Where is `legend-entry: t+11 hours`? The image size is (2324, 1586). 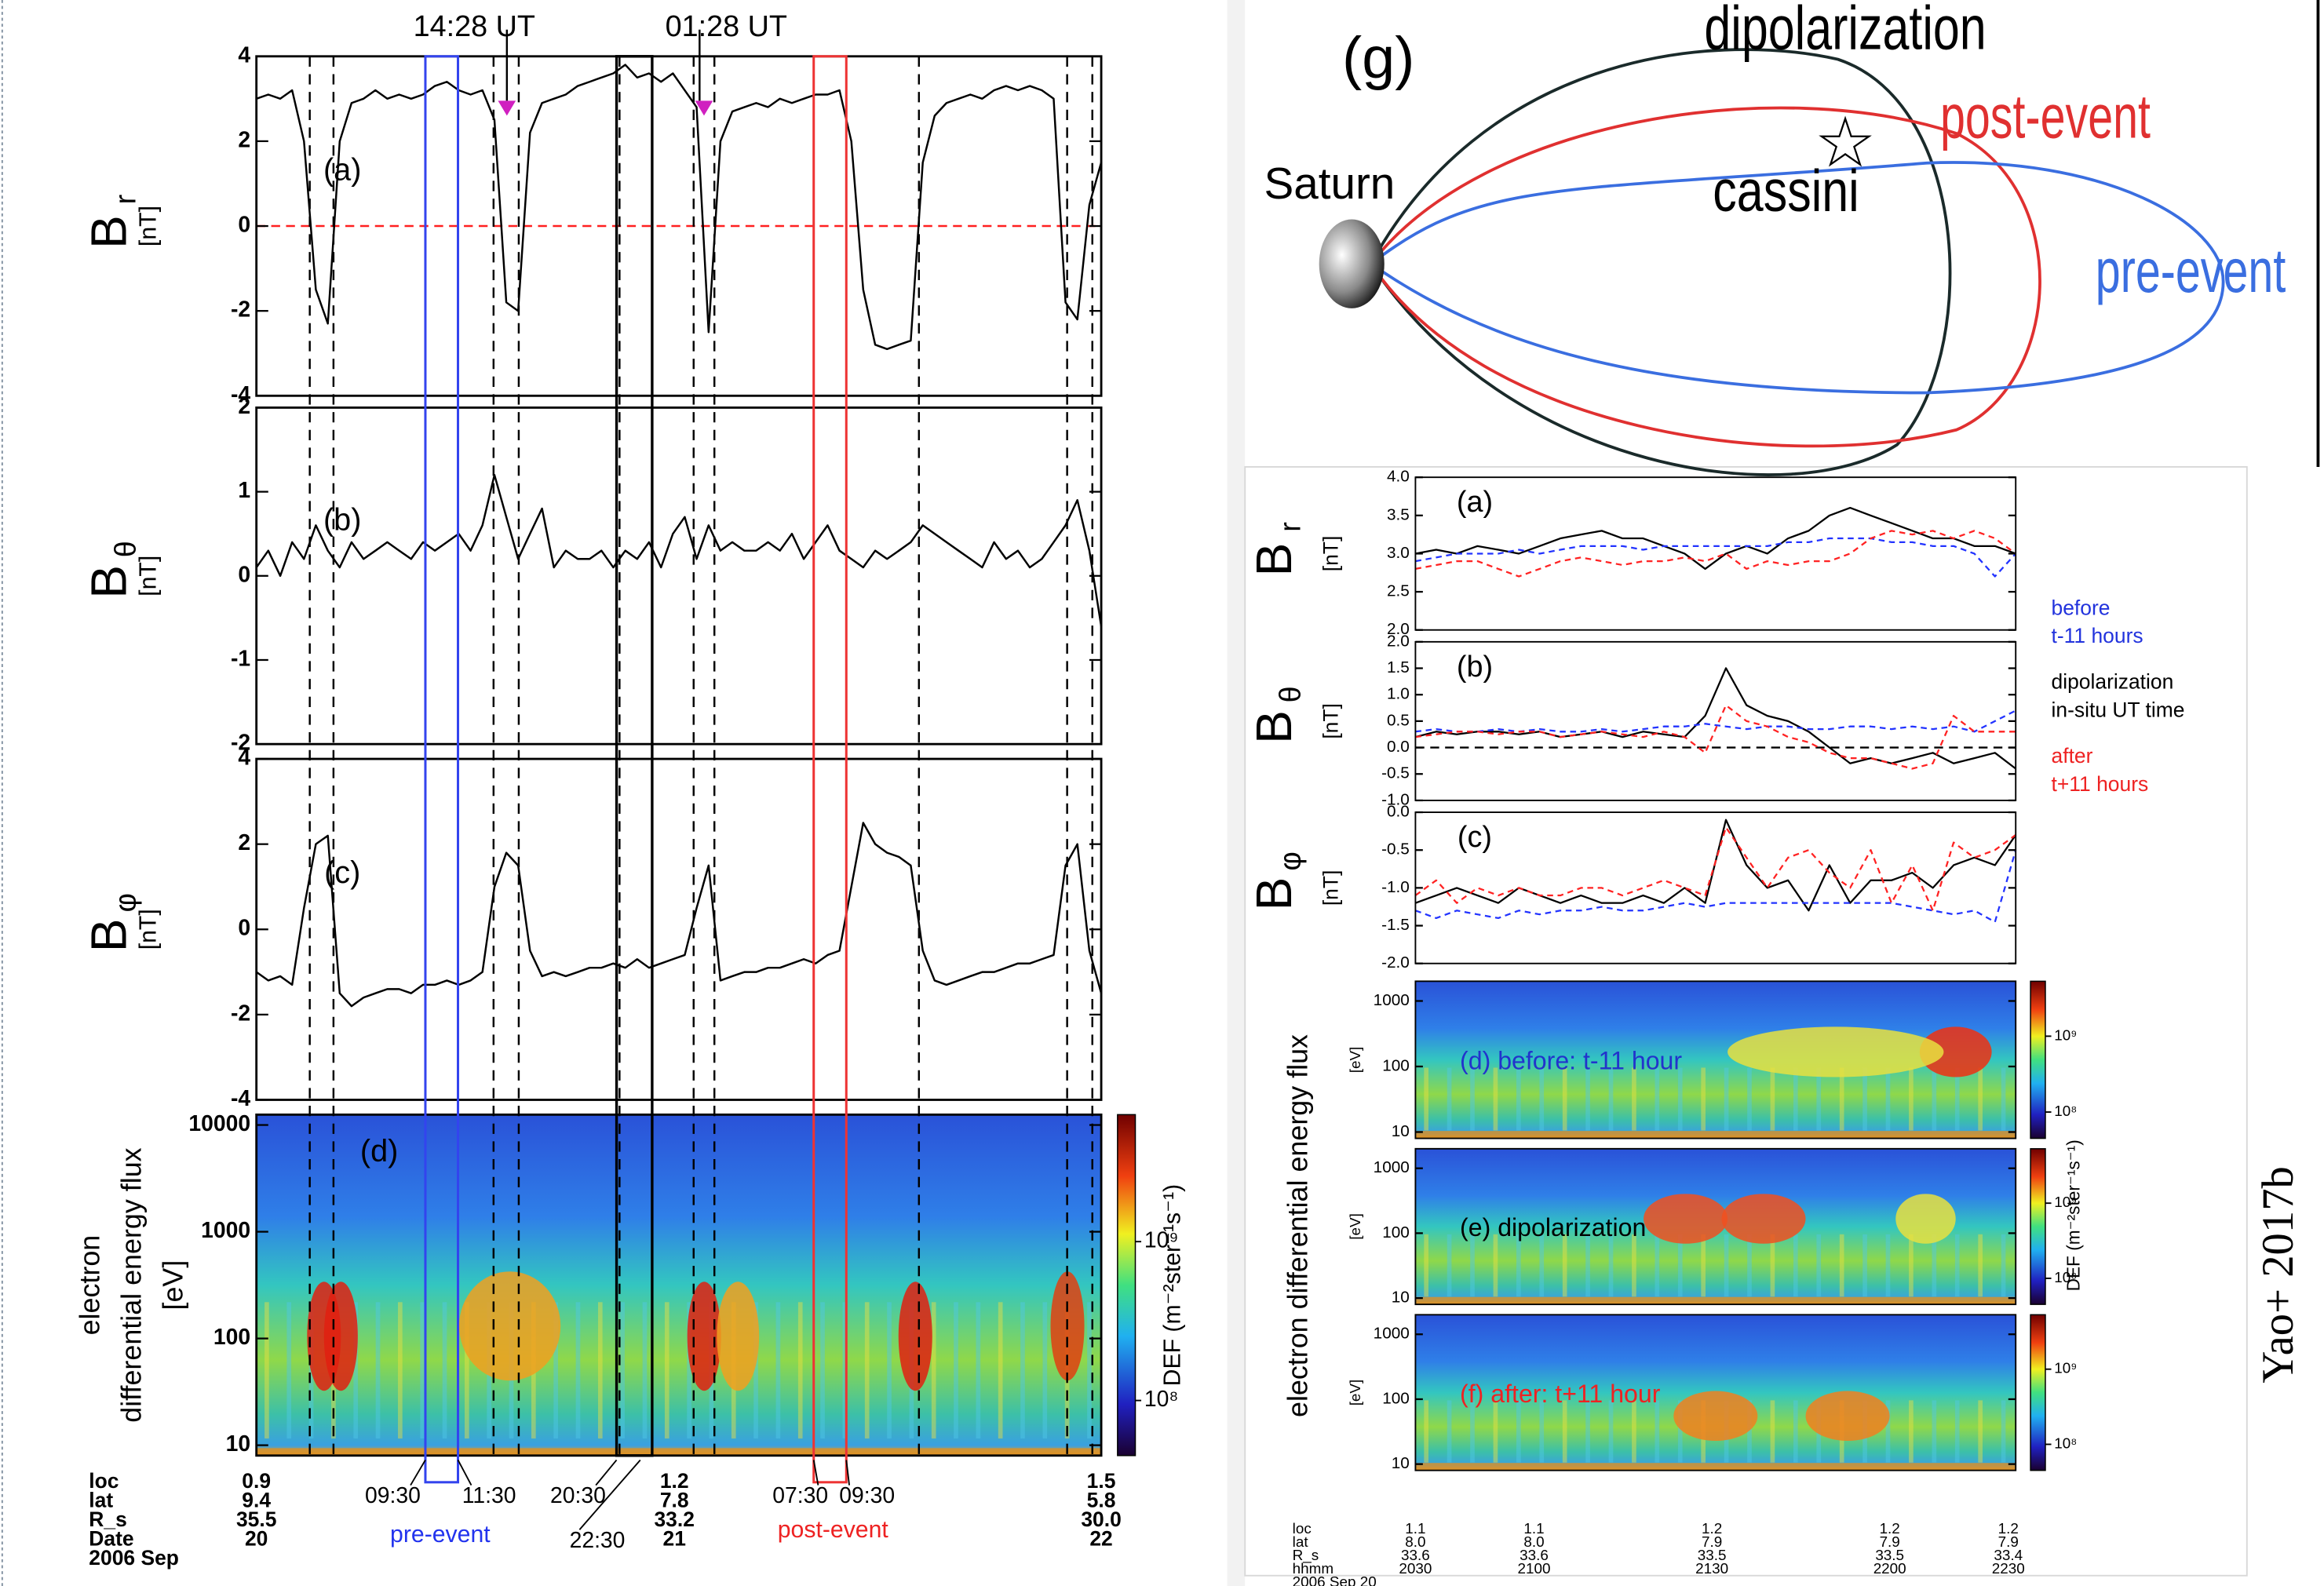
legend-entry: t+11 hours is located at coordinates (2101, 784).